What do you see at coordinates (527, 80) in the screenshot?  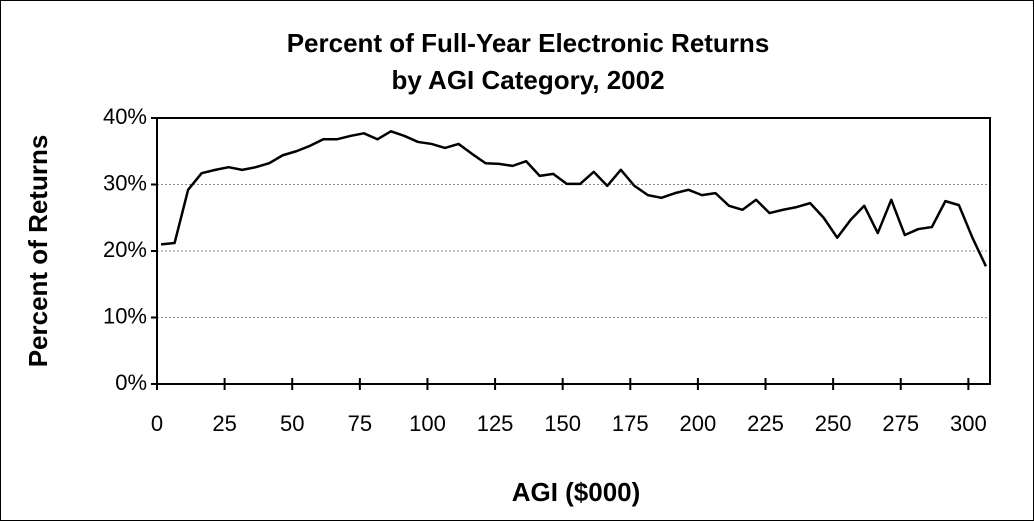 I see `chart-title: by AGI Category, 2002` at bounding box center [527, 80].